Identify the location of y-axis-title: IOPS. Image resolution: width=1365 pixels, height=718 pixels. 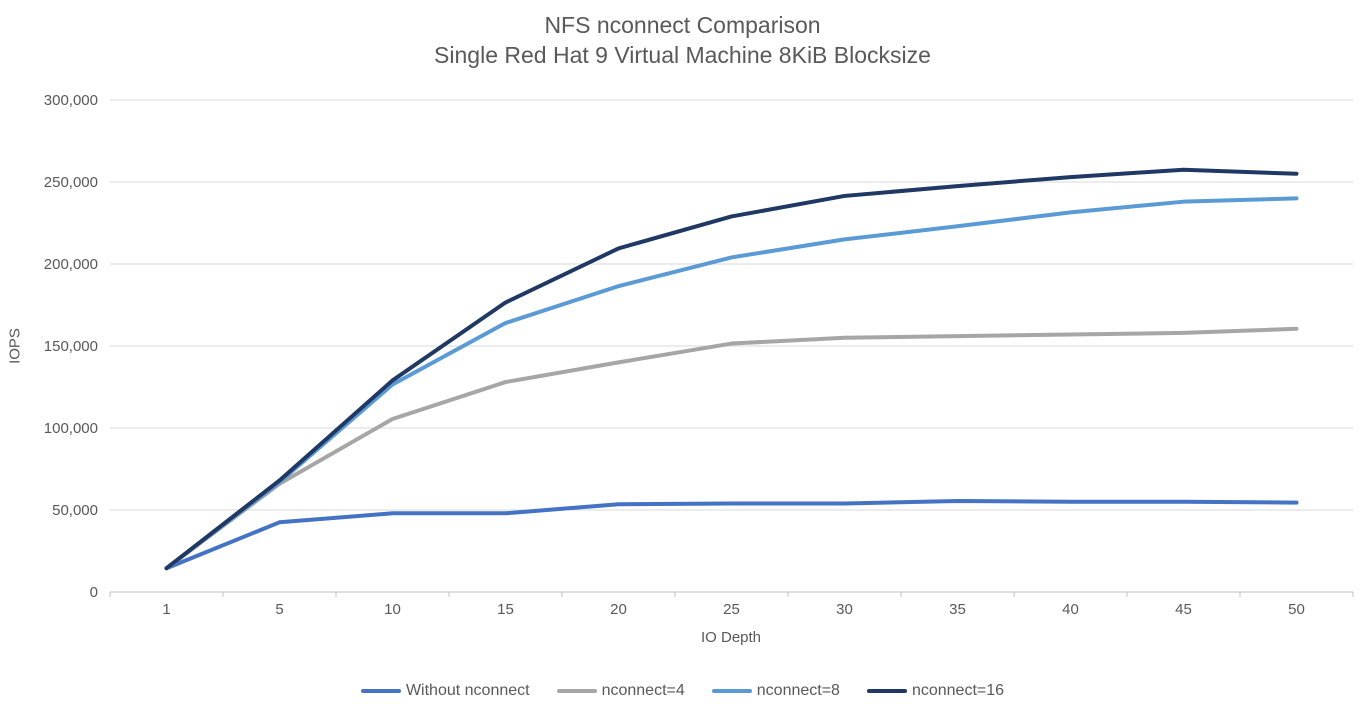
(15, 346).